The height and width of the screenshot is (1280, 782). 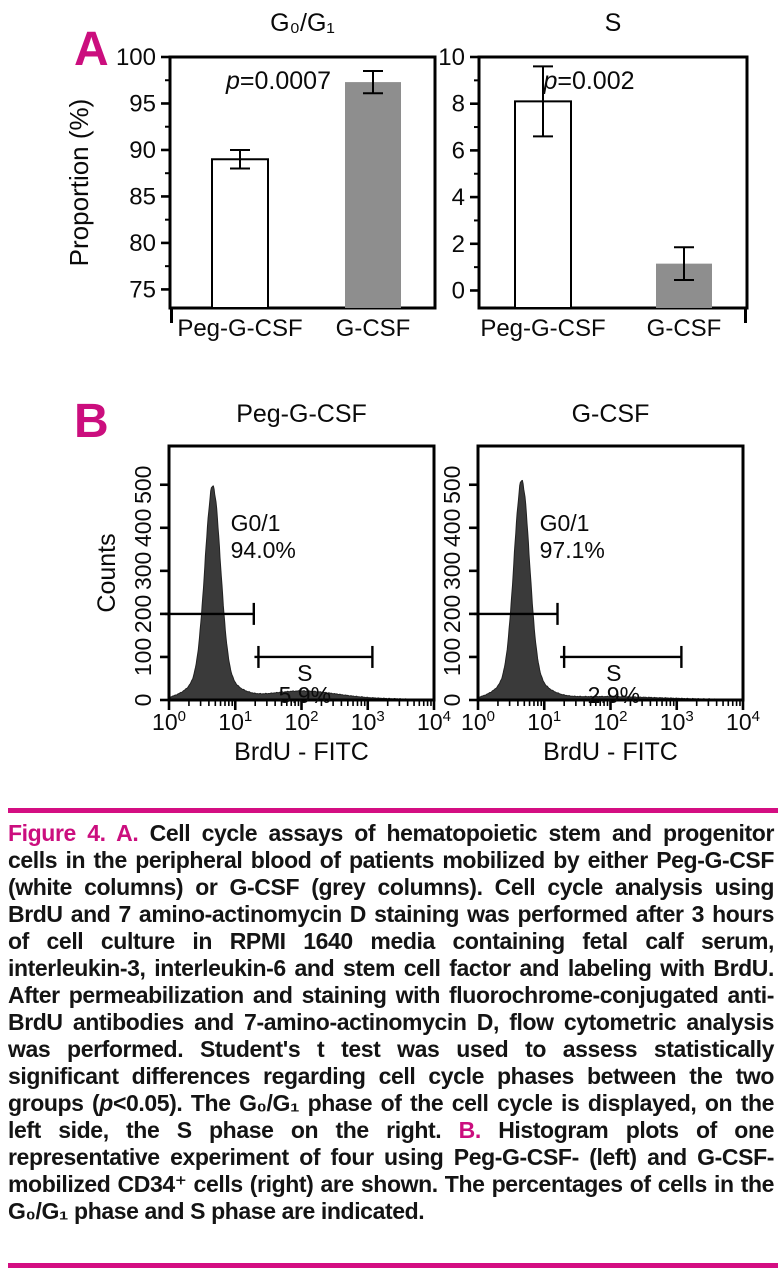 I want to click on panel-b-label: B, so click(x=91, y=421).